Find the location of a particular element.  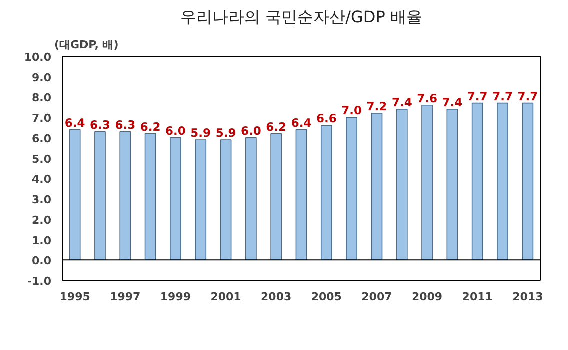

x-tick-label: 1999 is located at coordinates (176, 297).